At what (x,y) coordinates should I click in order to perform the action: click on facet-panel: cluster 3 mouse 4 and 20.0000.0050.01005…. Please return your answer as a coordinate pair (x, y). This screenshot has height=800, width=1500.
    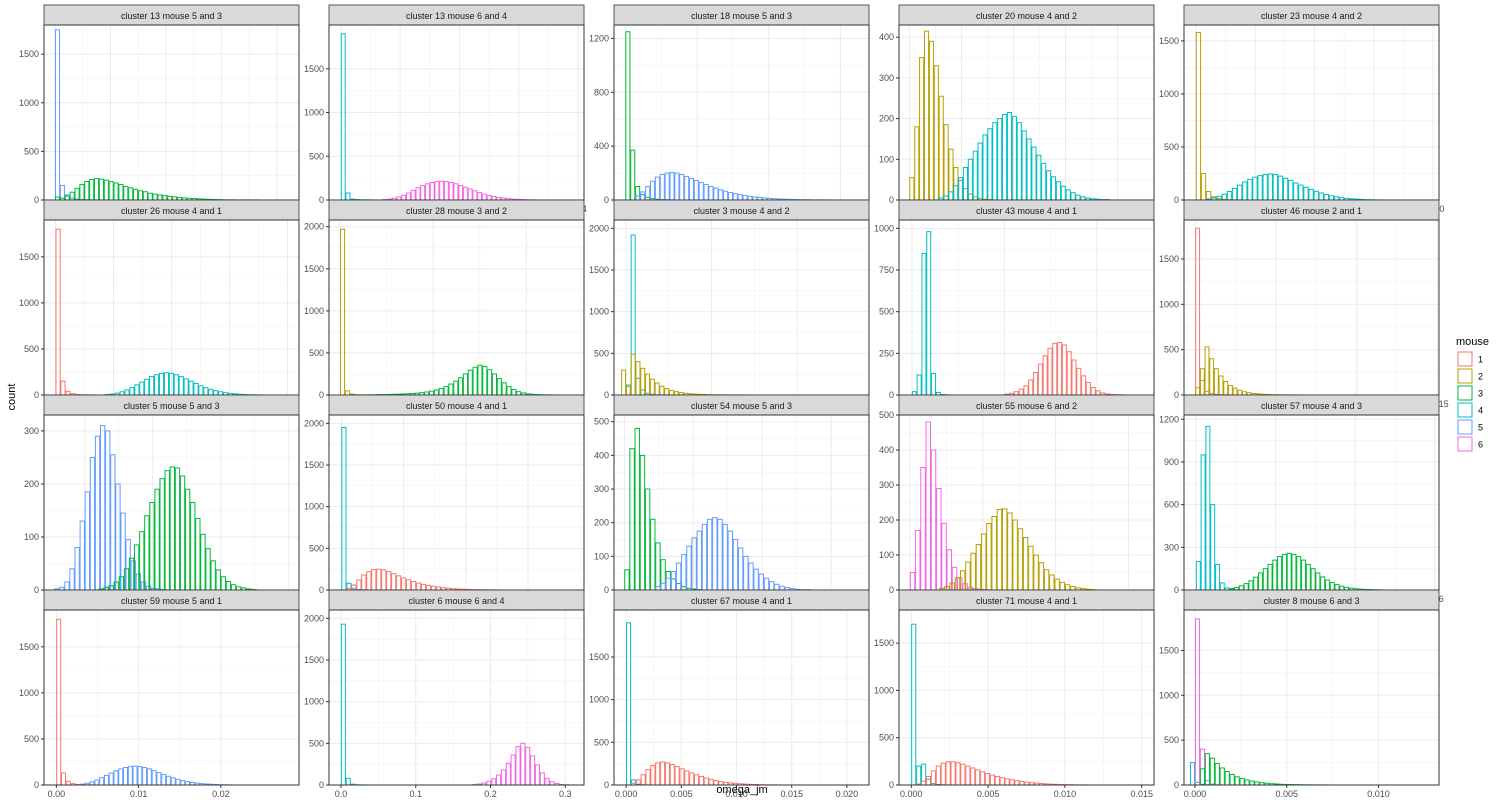
    Looking at the image, I should click on (729, 304).